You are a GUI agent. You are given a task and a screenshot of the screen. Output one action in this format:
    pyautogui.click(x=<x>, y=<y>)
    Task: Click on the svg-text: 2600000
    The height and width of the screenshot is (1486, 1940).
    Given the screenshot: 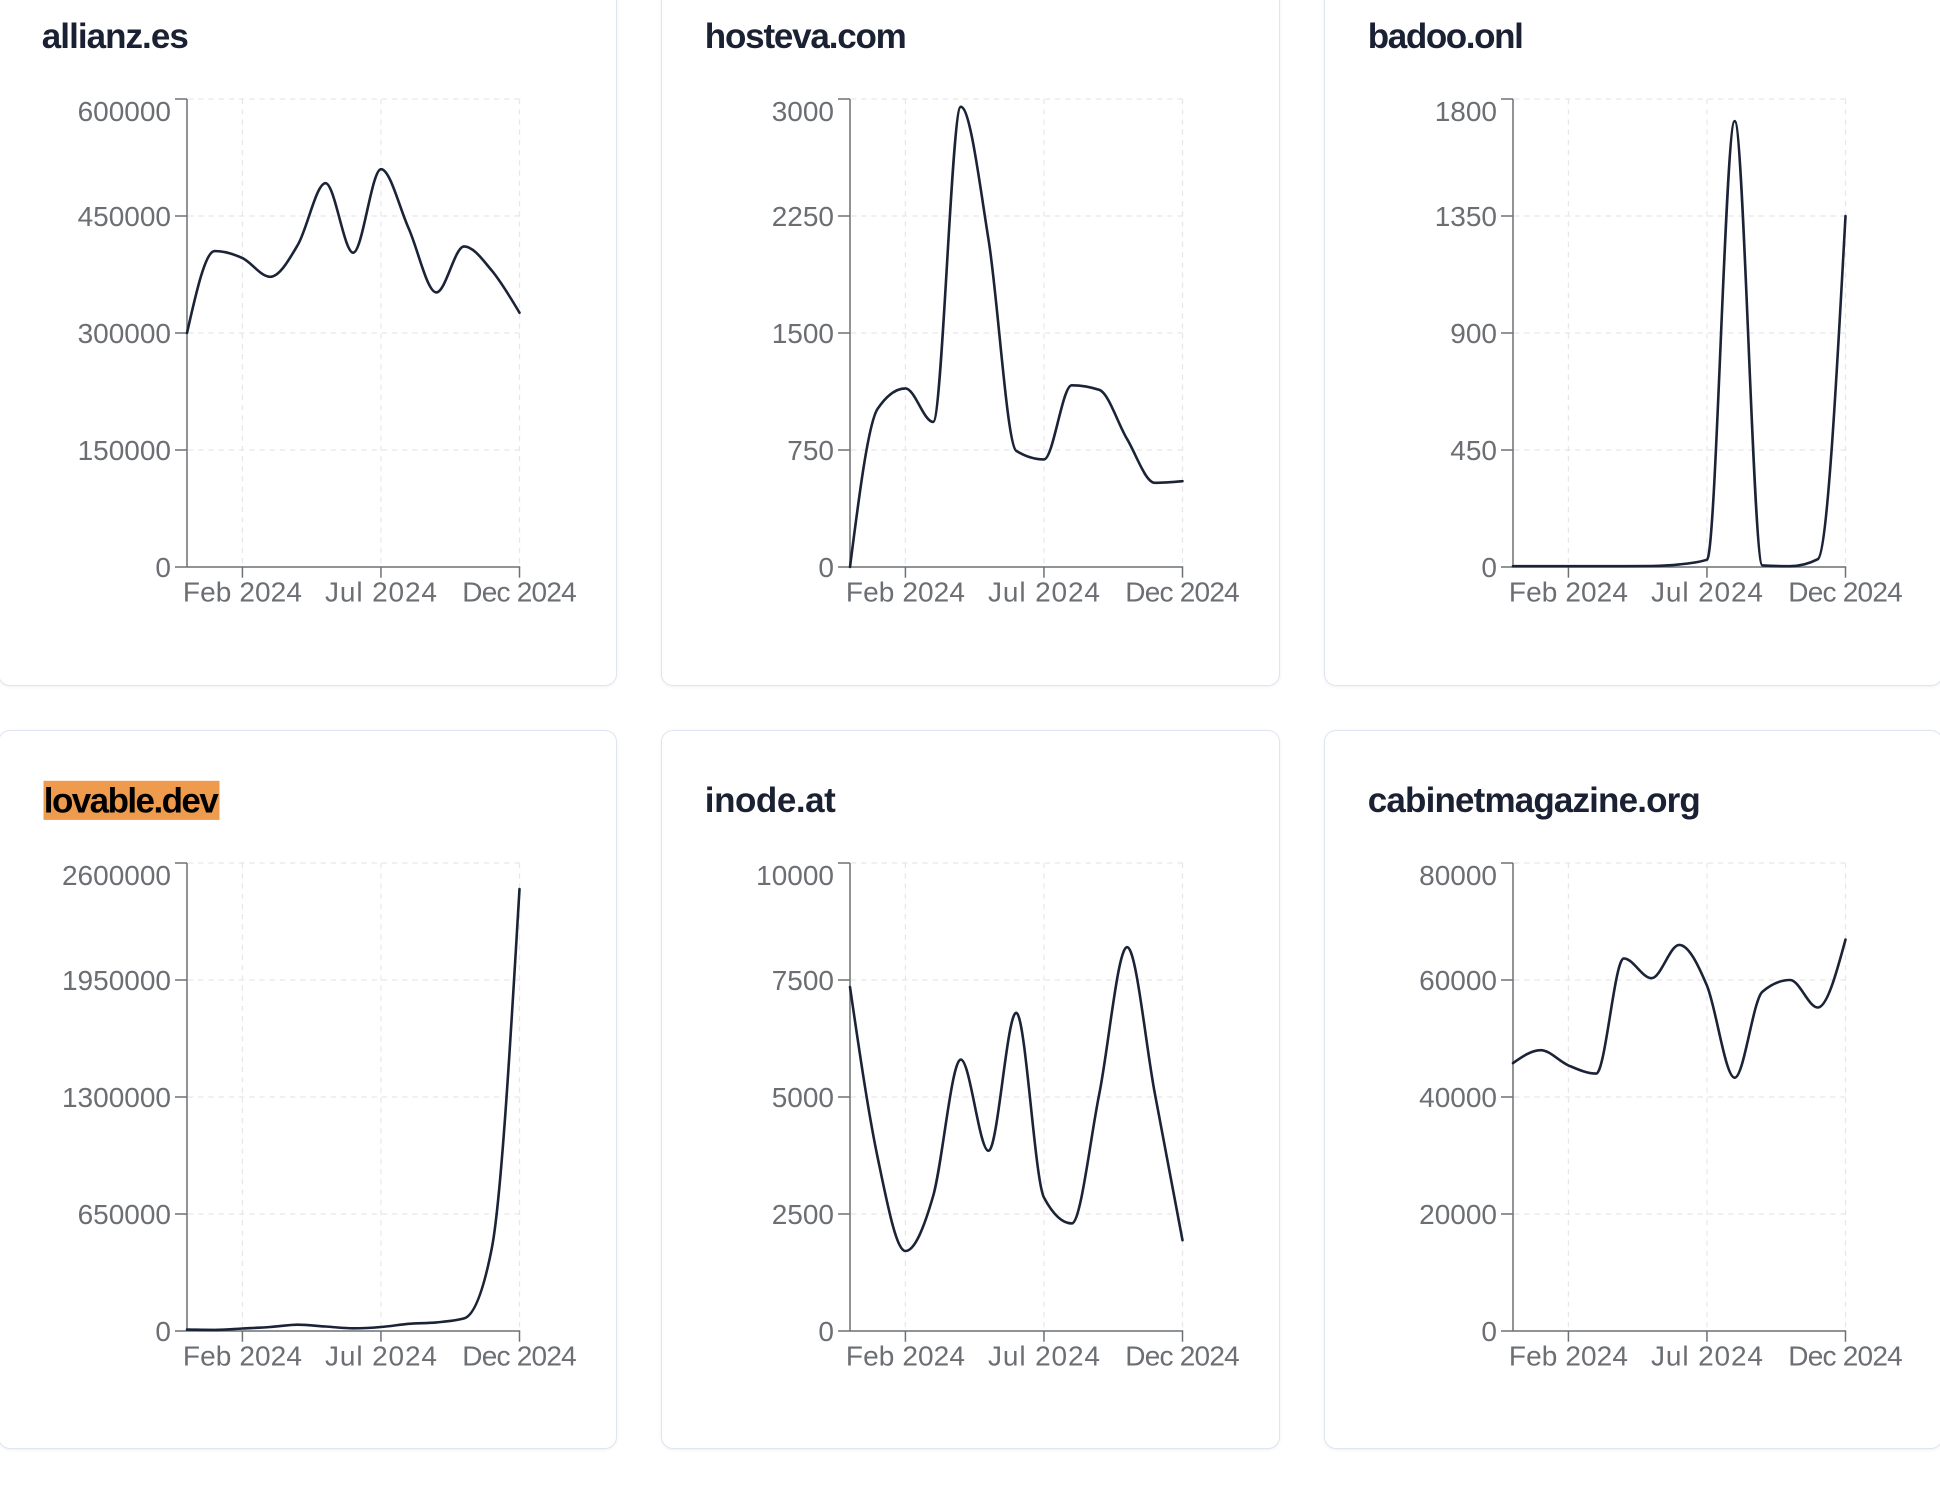 What is the action you would take?
    pyautogui.click(x=116, y=875)
    